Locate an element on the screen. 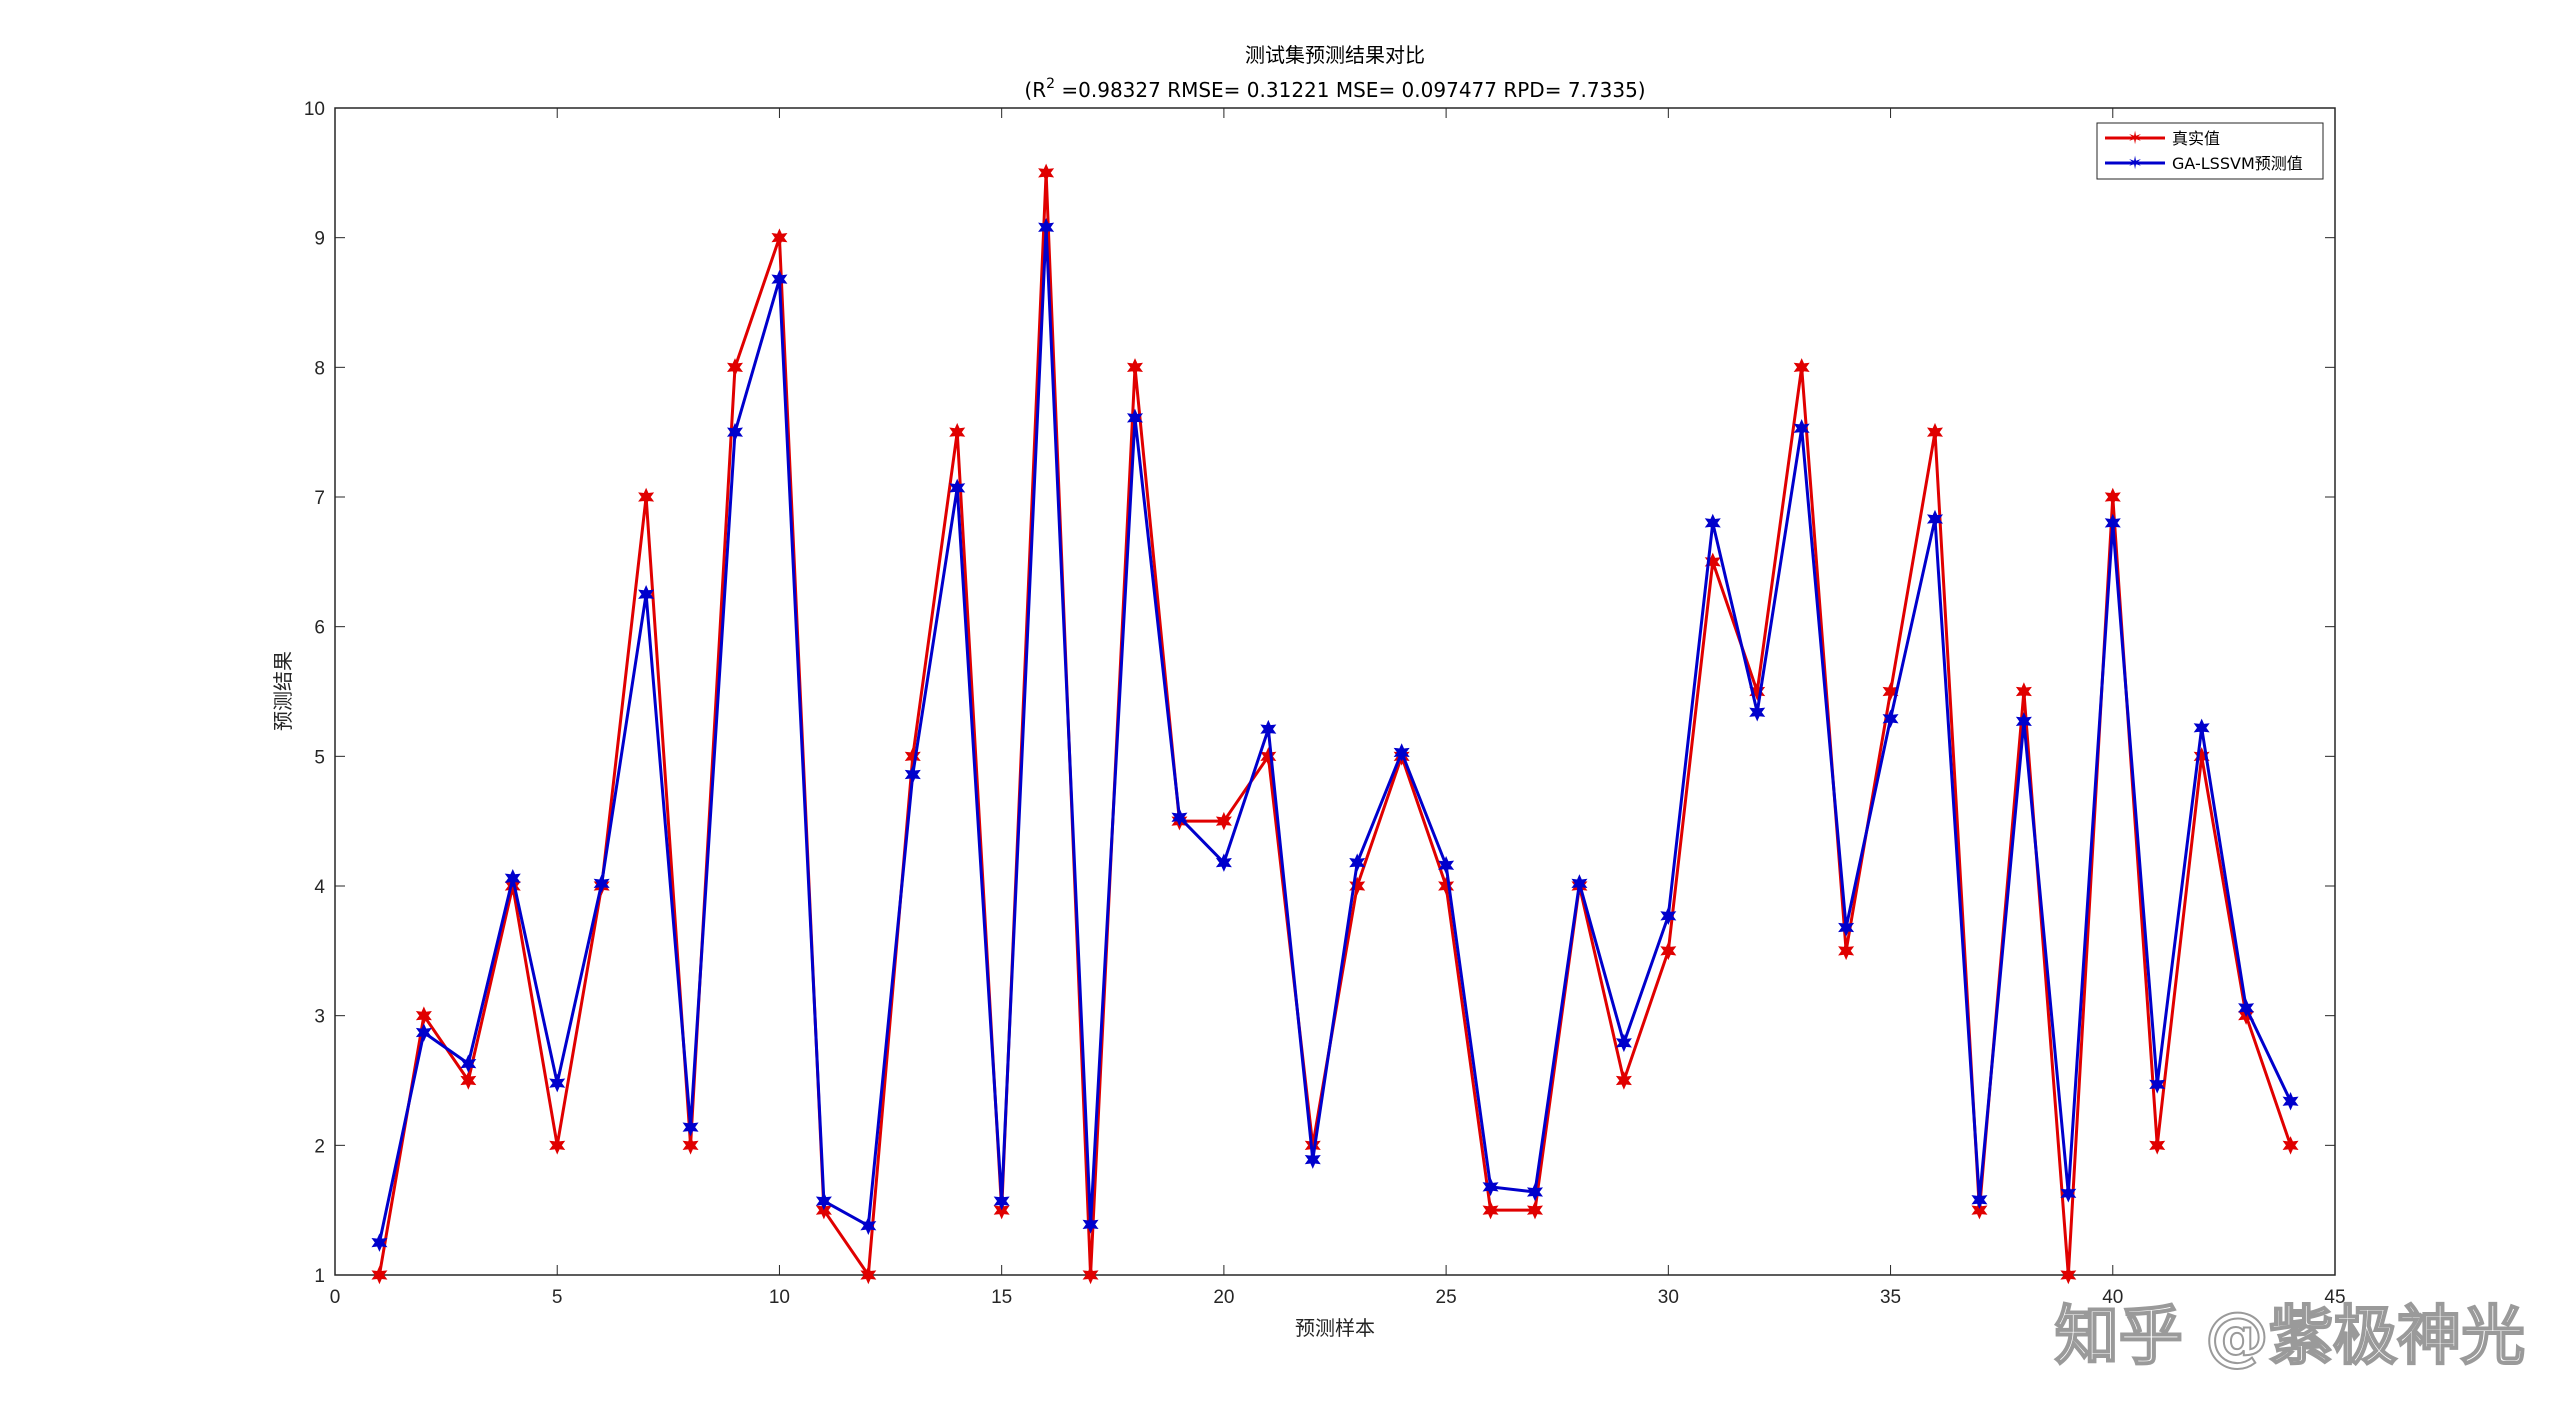 The width and height of the screenshot is (2560, 1420). y-tick-label: 8 is located at coordinates (319, 368).